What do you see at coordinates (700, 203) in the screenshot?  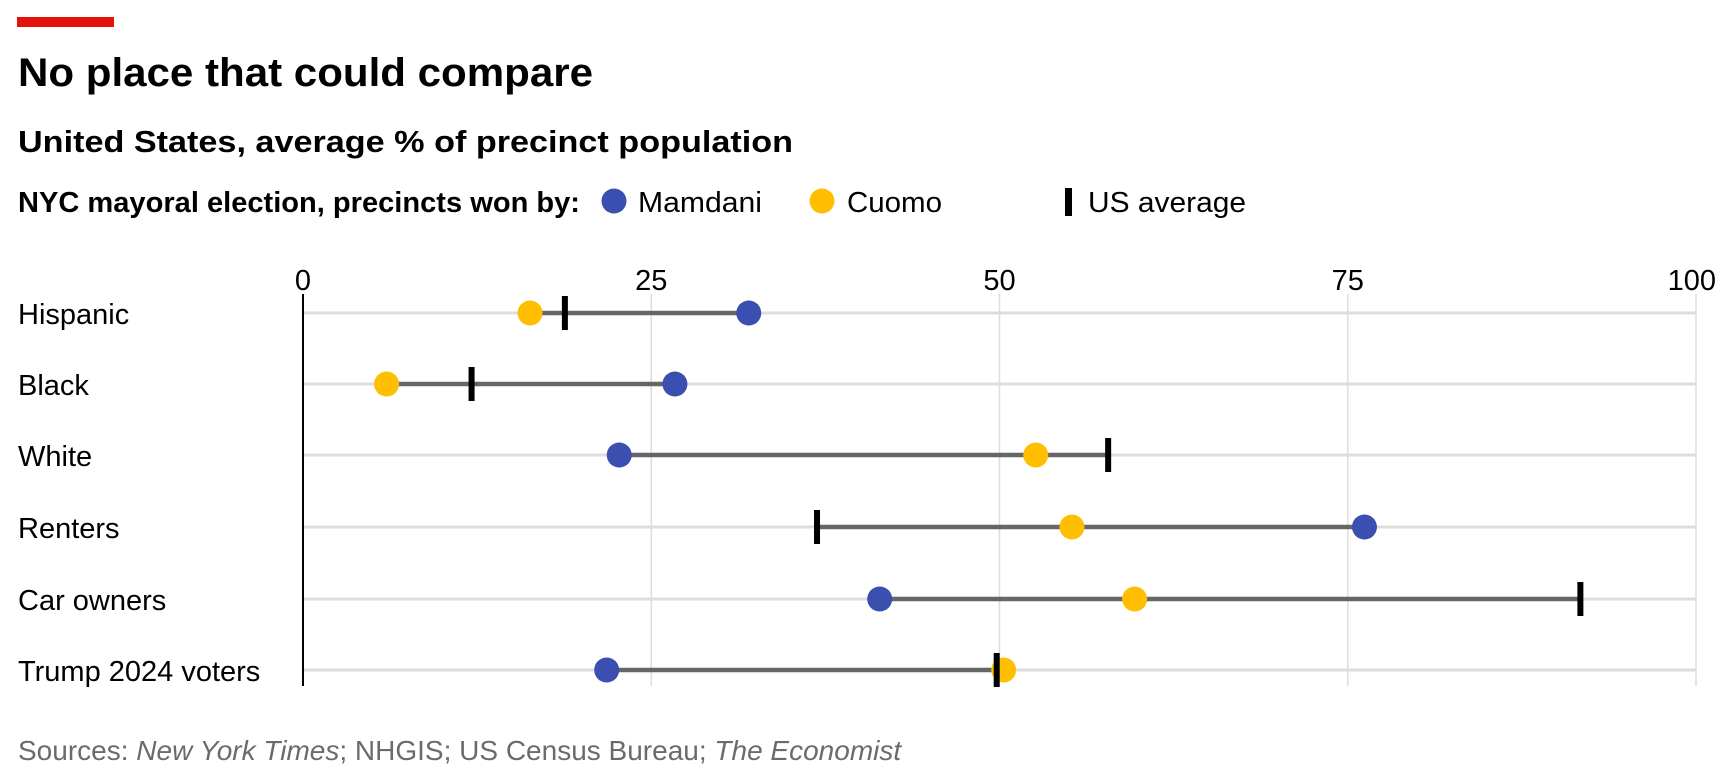 I see `legend-mamdani-label: Mamdani` at bounding box center [700, 203].